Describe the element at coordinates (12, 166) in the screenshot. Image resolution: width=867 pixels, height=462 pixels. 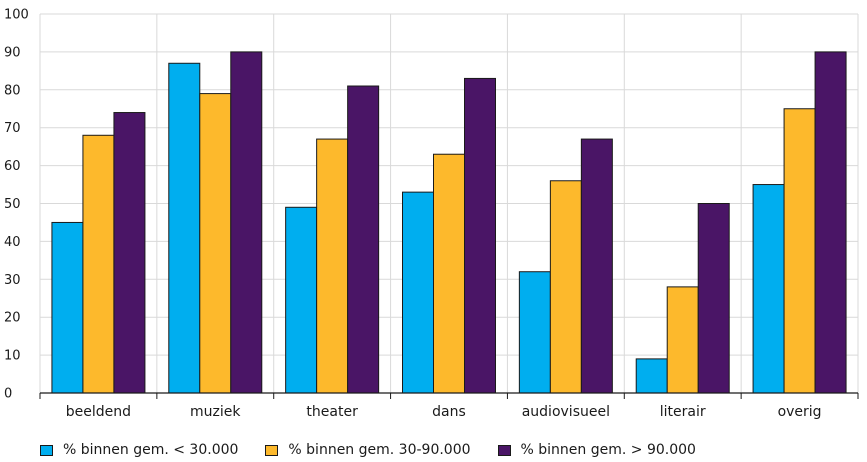
I see `y-tick-label: 60` at that location.